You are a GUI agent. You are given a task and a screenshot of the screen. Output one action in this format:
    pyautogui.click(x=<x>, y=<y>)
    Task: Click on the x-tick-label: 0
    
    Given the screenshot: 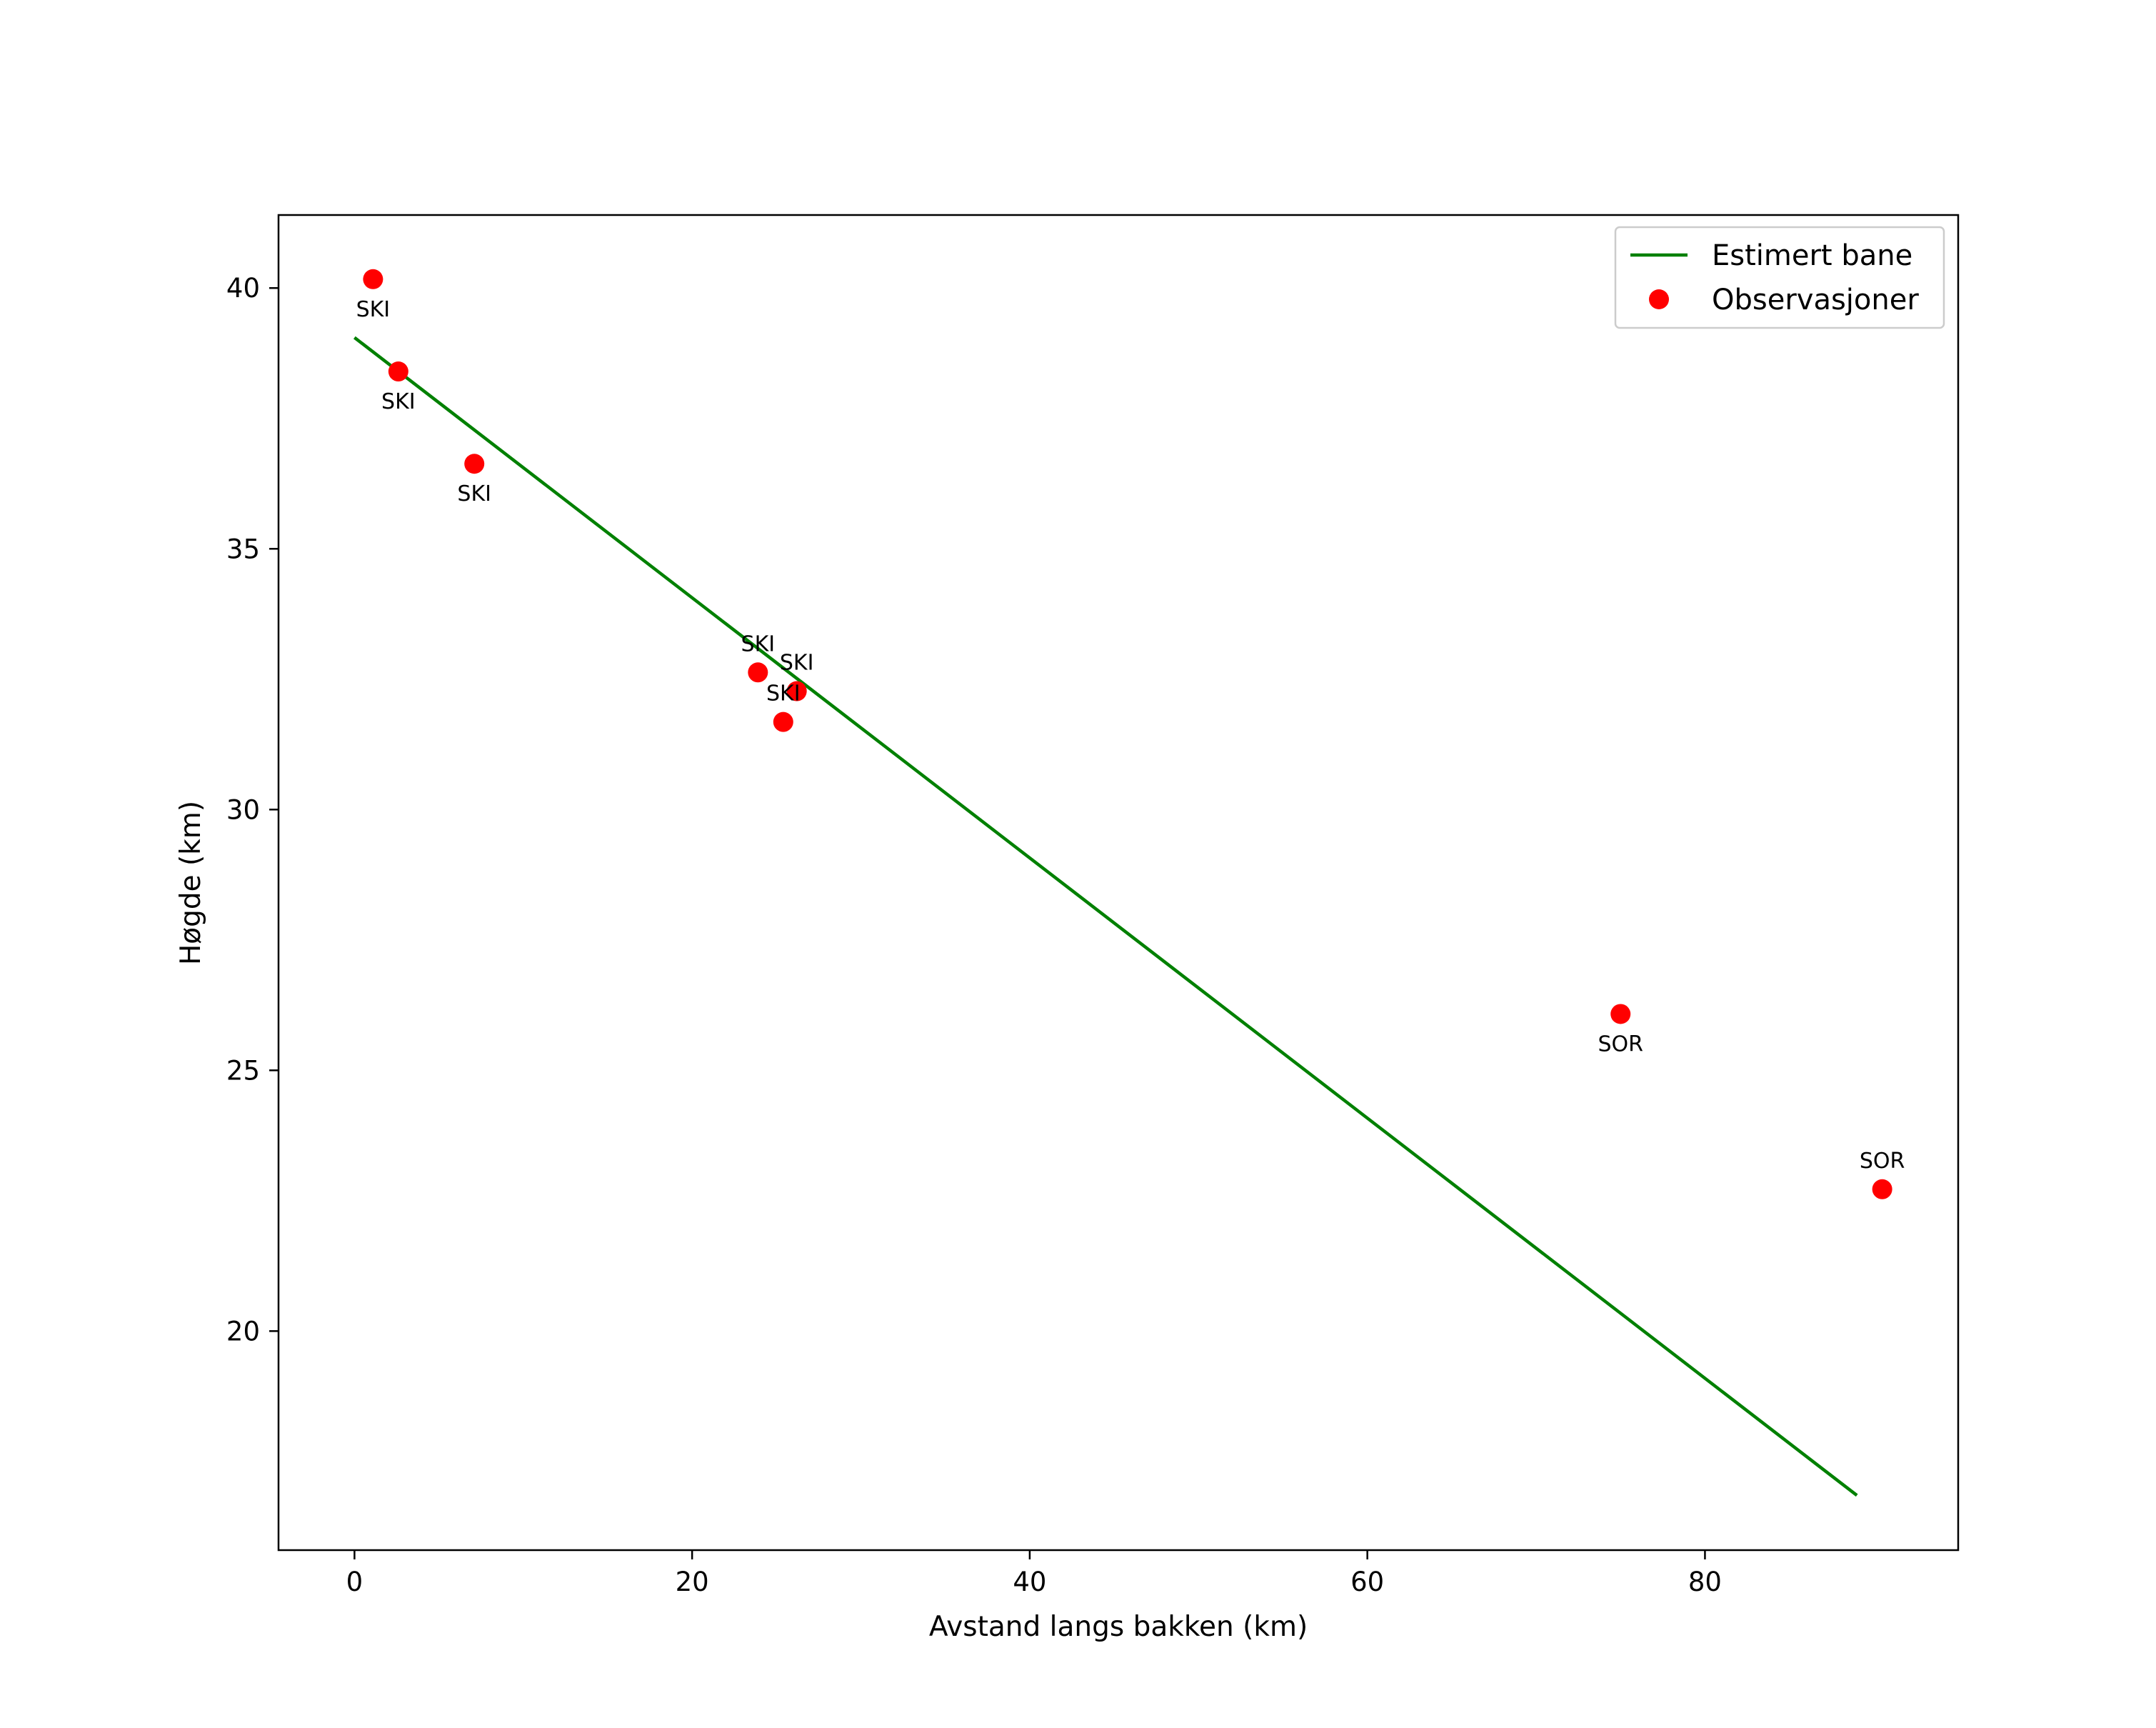 What is the action you would take?
    pyautogui.click(x=355, y=1582)
    